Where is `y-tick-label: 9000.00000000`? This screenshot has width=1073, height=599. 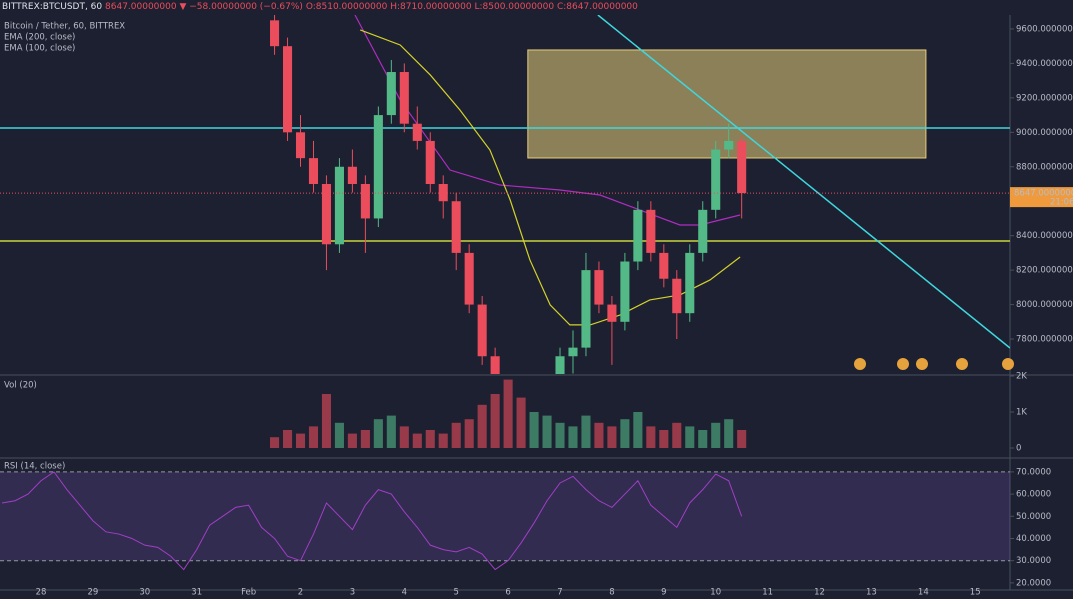
y-tick-label: 9000.00000000 is located at coordinates (1044, 133).